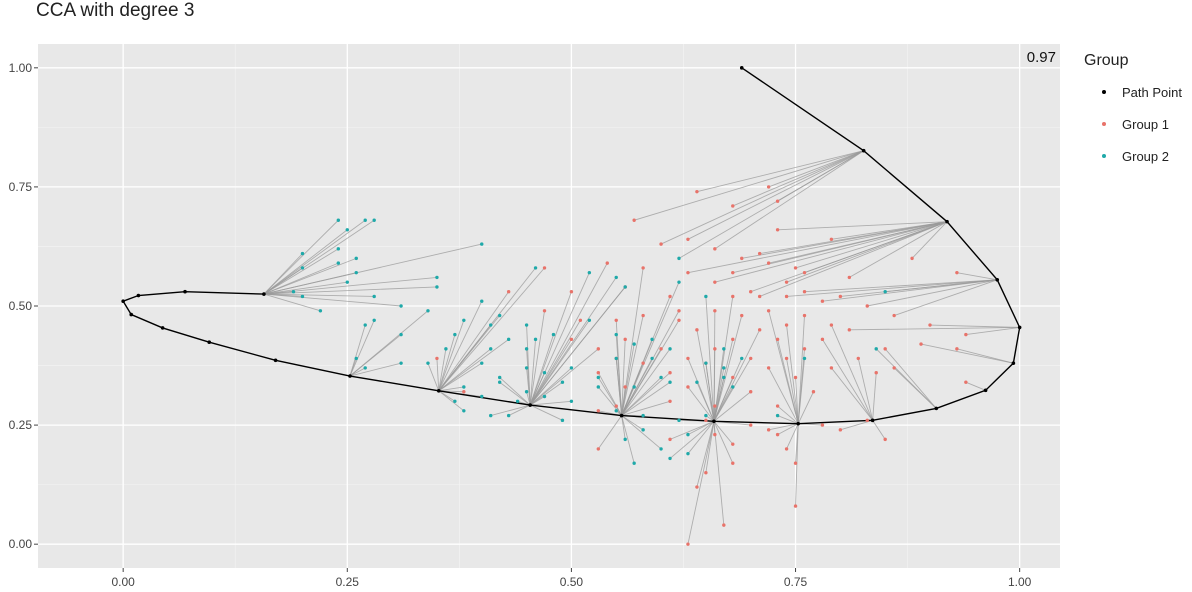  Describe the element at coordinates (1041, 57) in the screenshot. I see `correlation-annotation: 0.97` at that location.